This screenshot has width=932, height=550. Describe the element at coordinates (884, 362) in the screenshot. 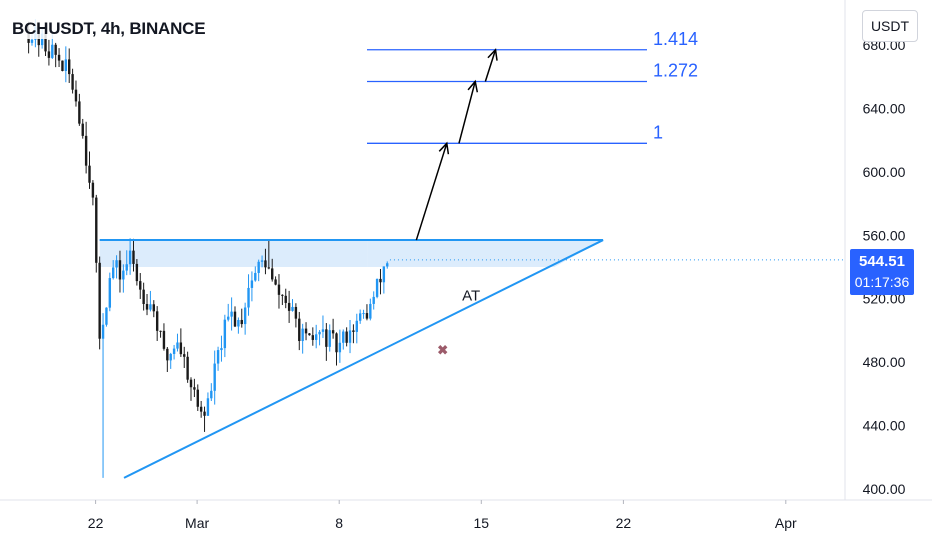

I see `y-tick-label: 480.00` at that location.